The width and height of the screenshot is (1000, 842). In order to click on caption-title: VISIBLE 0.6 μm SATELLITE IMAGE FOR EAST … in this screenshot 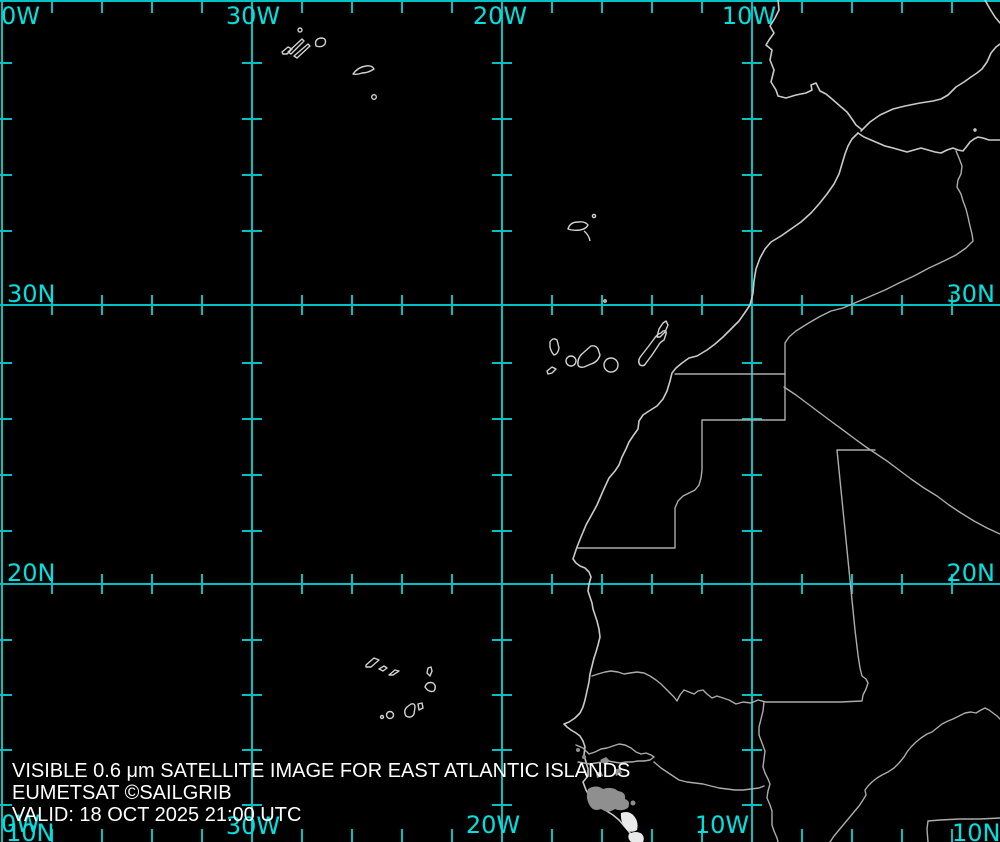, I will do `click(321, 771)`.